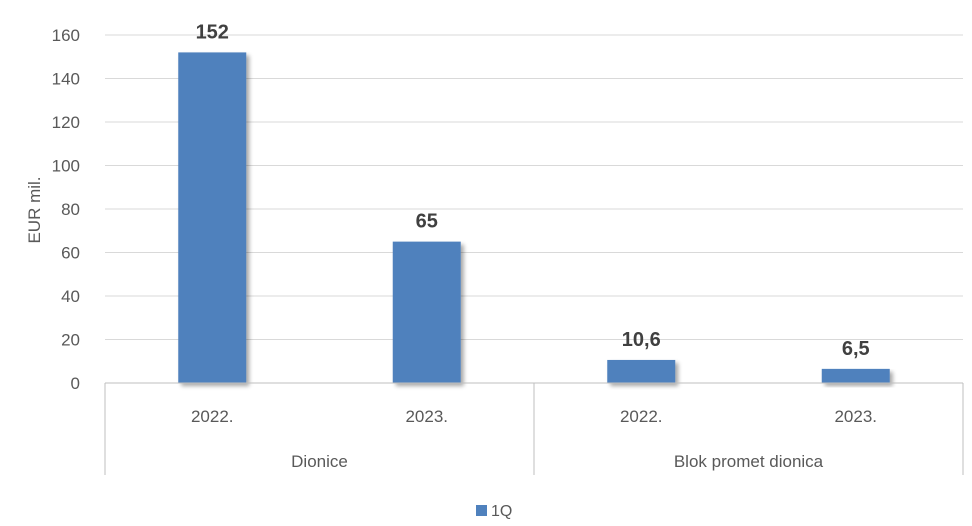  Describe the element at coordinates (212, 32) in the screenshot. I see `data-label: 152` at that location.